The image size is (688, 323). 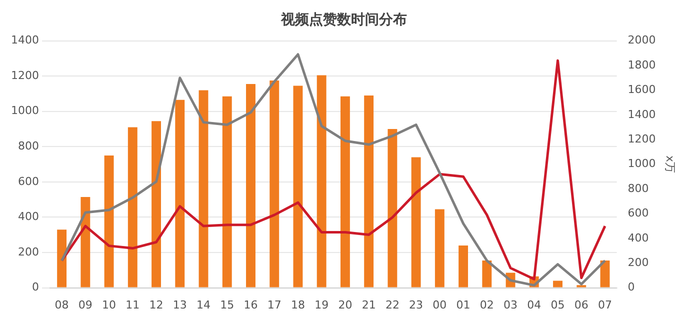 I want to click on x-tick-label: 17, so click(x=274, y=305).